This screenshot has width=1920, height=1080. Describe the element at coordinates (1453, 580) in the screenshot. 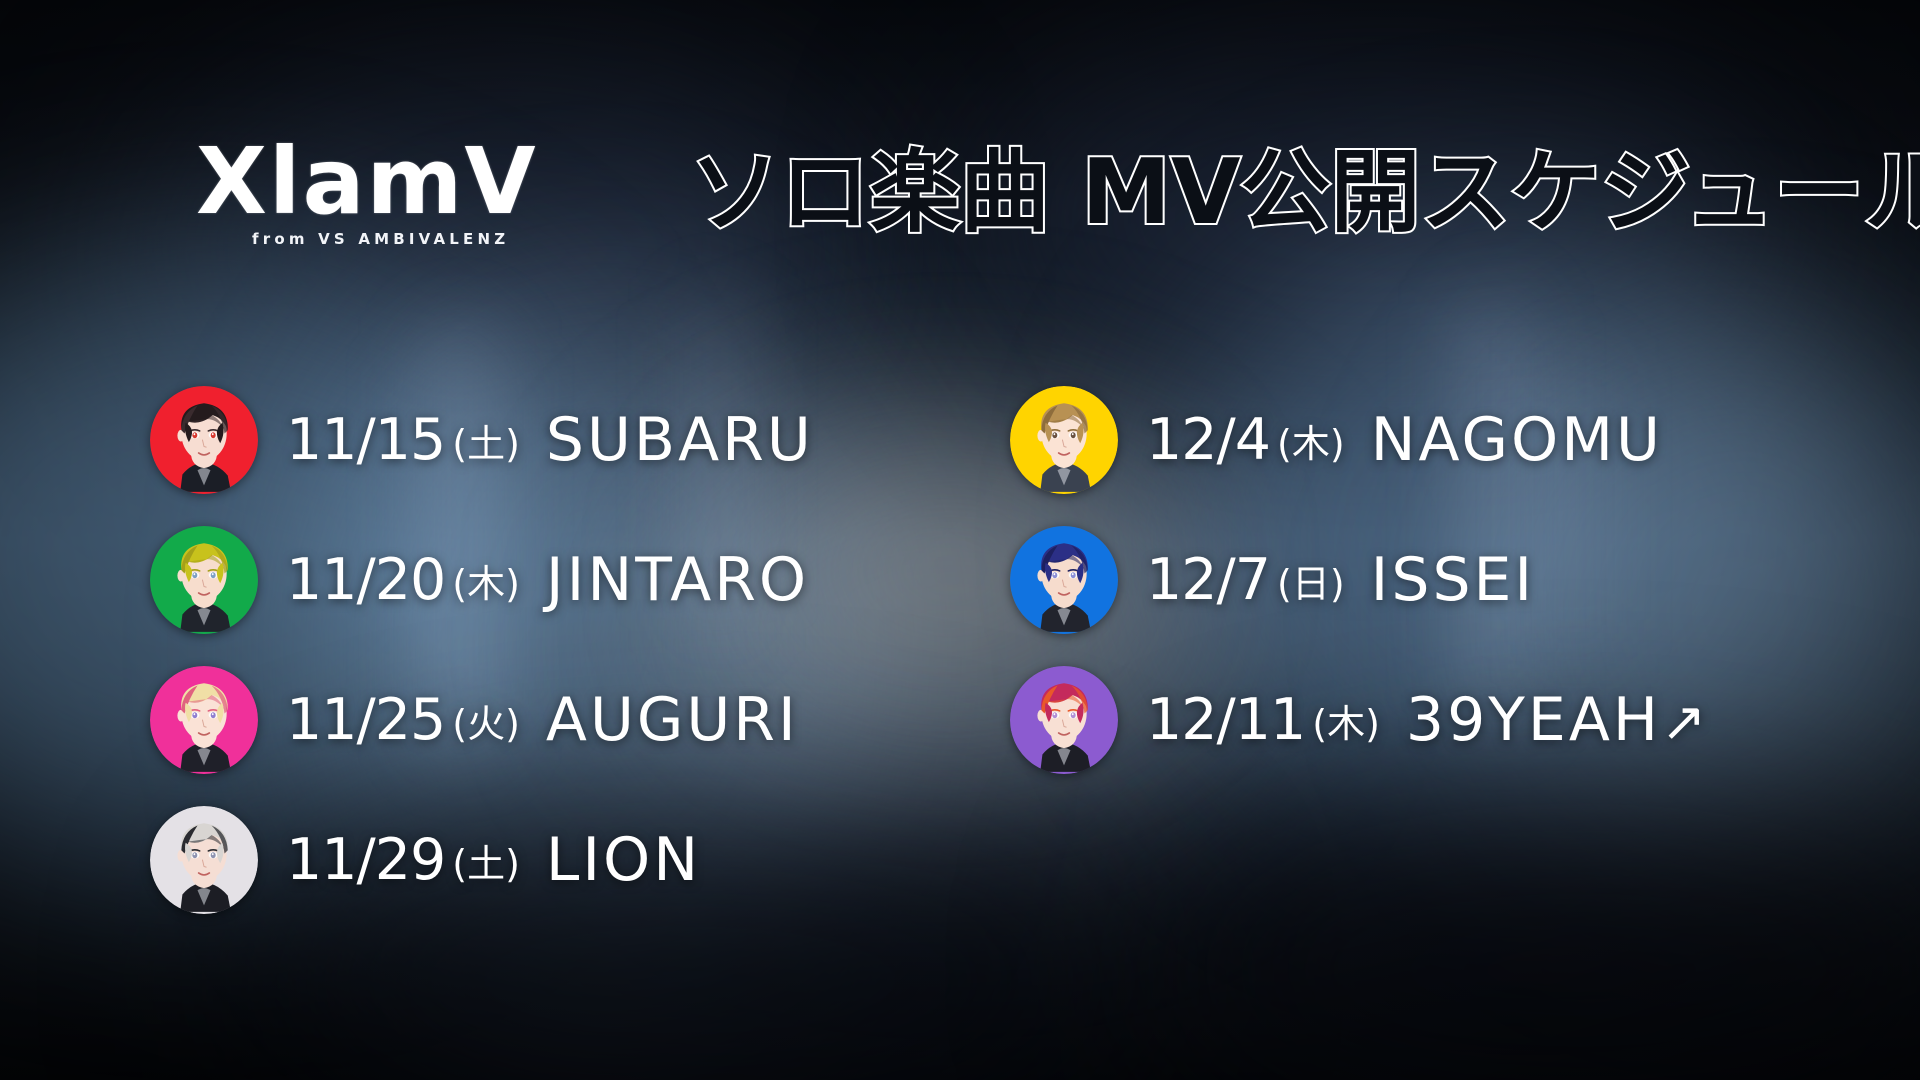

I see `schedule-member-name: ISSEI` at that location.